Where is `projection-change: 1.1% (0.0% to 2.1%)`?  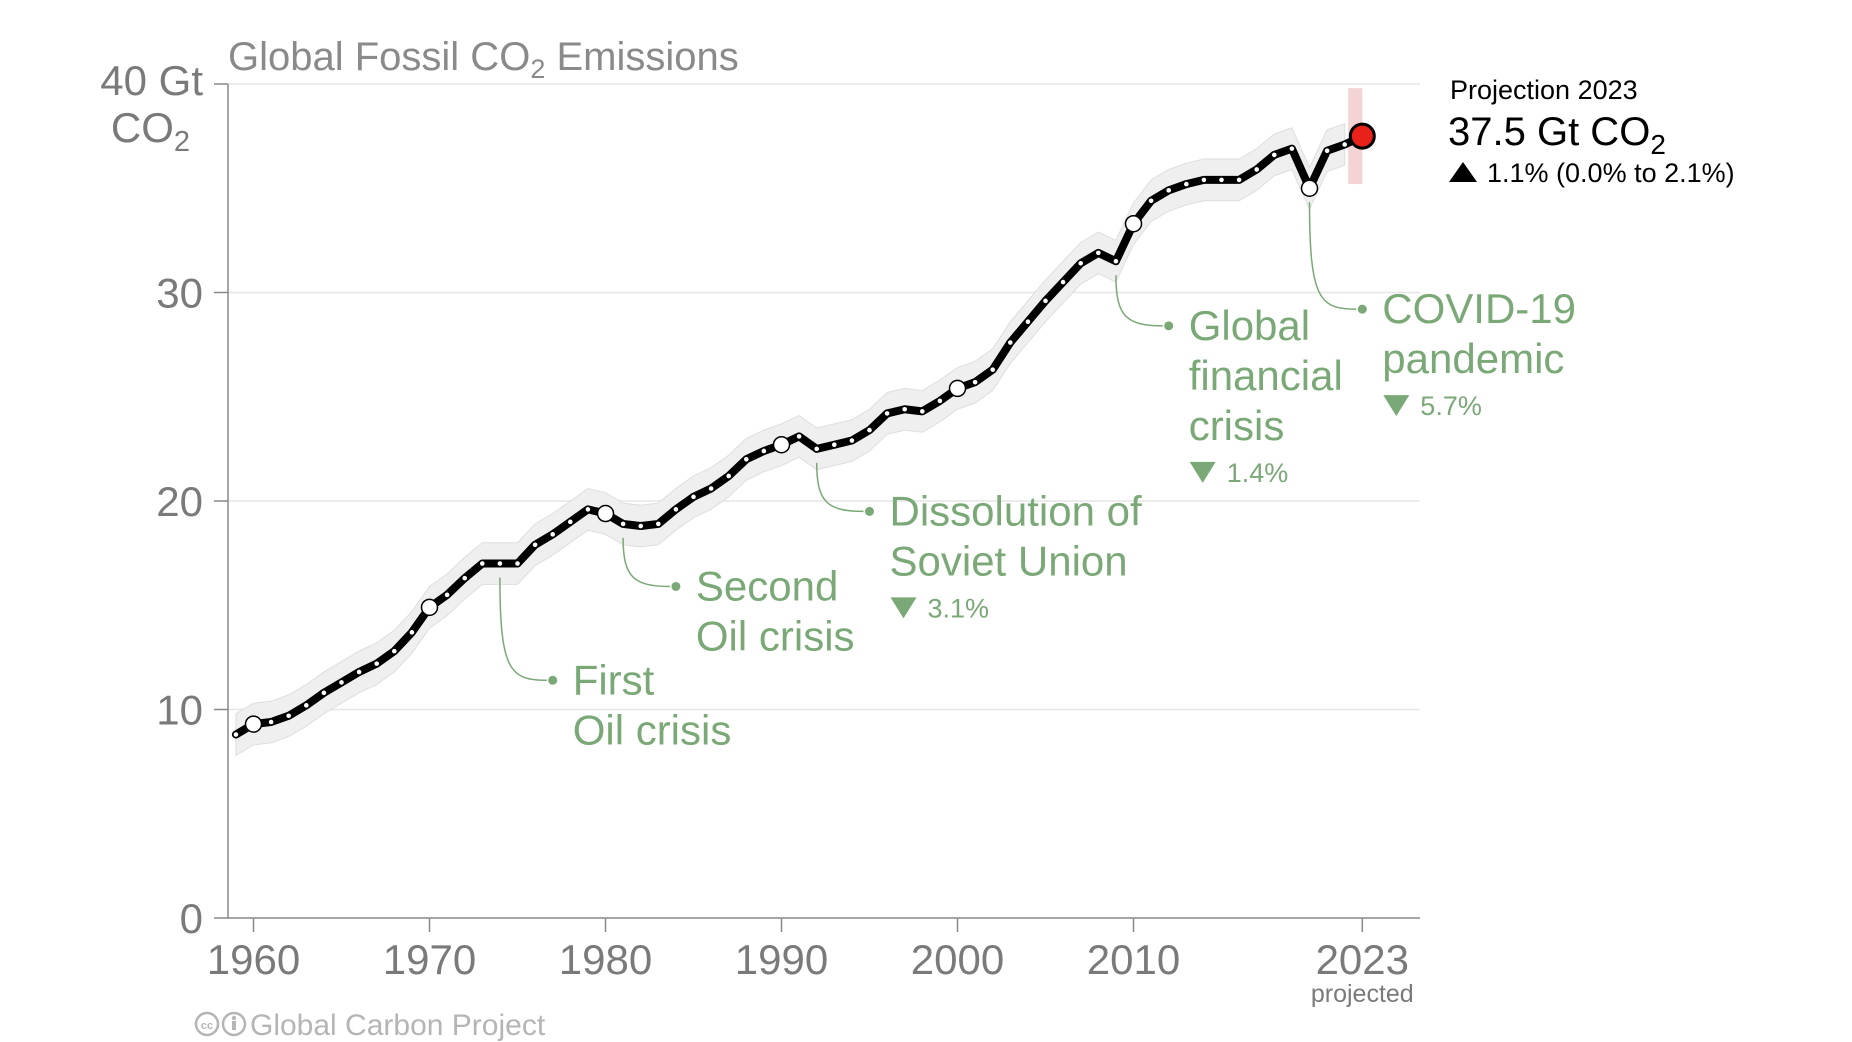
projection-change: 1.1% (0.0% to 2.1%) is located at coordinates (1611, 173).